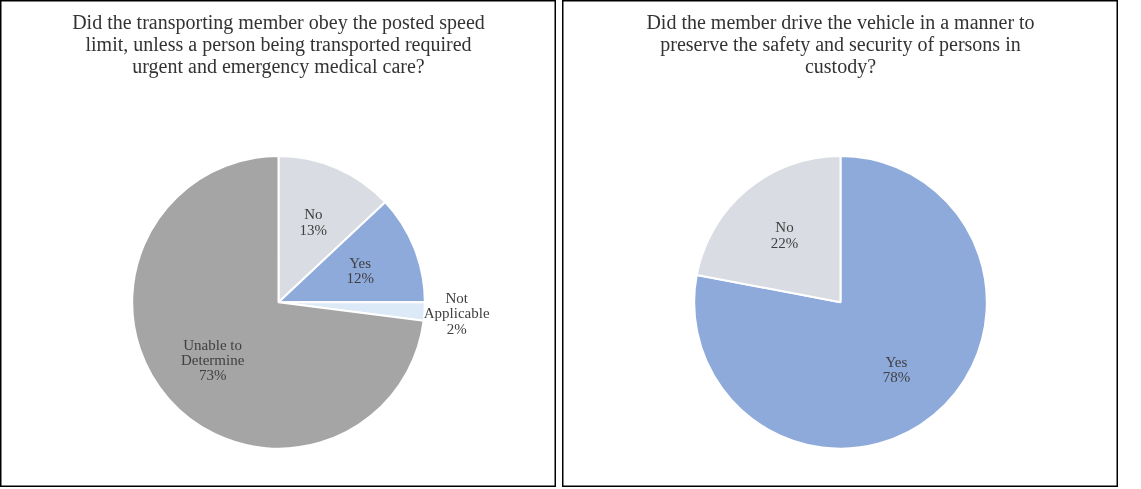 The width and height of the screenshot is (1141, 489). Describe the element at coordinates (896, 377) in the screenshot. I see `data-label: 78%` at that location.